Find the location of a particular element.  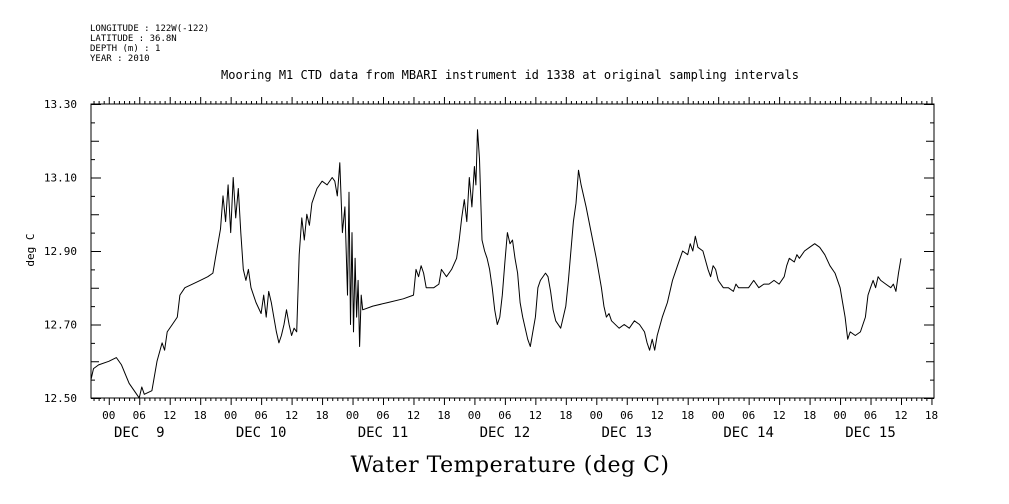

depth-label: DEPTH (m) : 1 is located at coordinates (125, 49).